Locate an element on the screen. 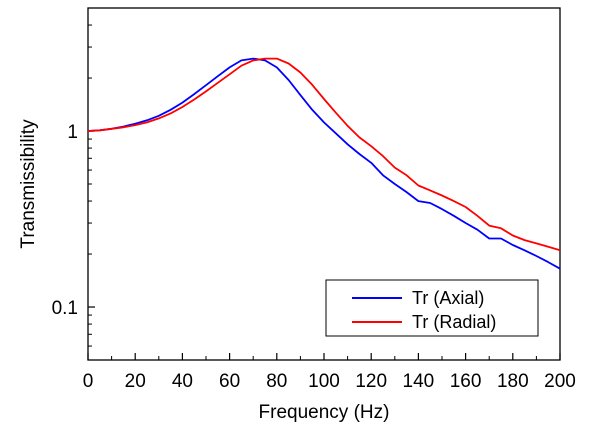 The height and width of the screenshot is (433, 597). x-tick-label: 0 is located at coordinates (88, 381).